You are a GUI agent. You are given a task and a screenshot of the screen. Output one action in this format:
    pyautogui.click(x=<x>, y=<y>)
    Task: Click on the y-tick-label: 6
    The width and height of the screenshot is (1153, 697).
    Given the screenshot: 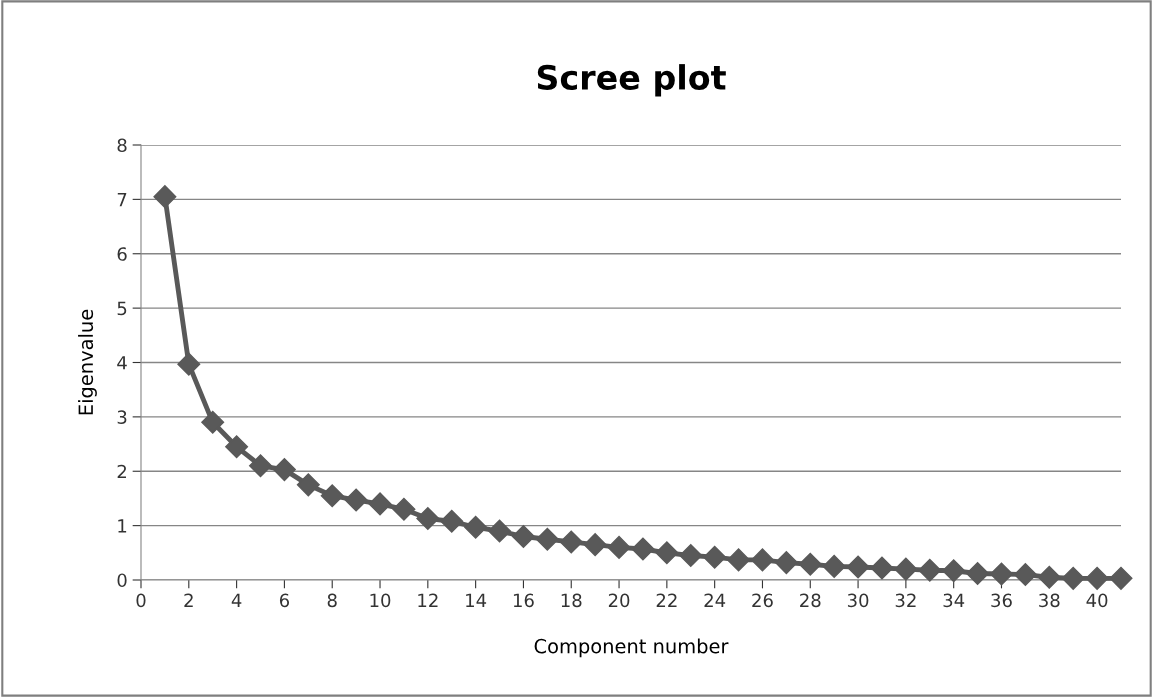 What is the action you would take?
    pyautogui.click(x=122, y=254)
    